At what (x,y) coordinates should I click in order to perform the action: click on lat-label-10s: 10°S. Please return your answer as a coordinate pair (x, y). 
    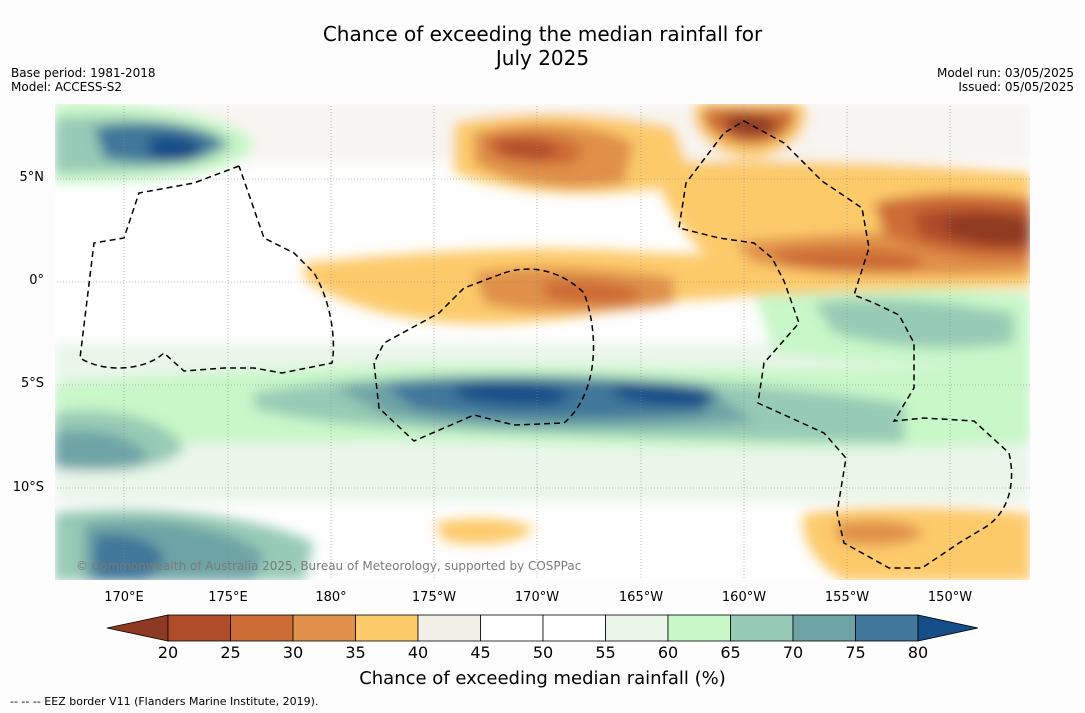
    Looking at the image, I should click on (28, 487).